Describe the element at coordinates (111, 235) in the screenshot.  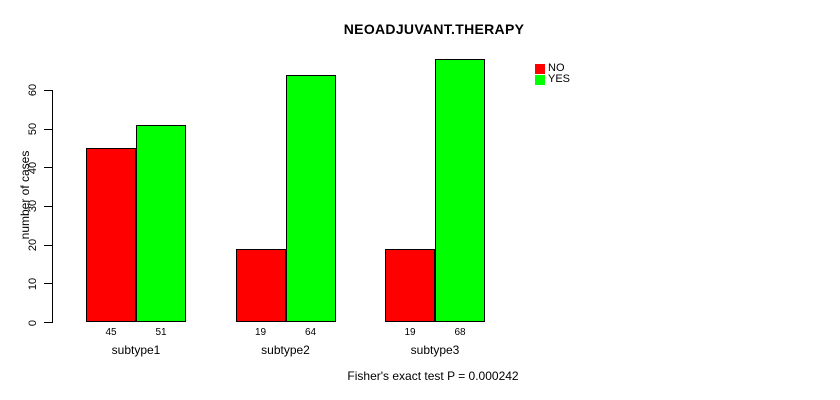
I see `bar-no-subtype1` at that location.